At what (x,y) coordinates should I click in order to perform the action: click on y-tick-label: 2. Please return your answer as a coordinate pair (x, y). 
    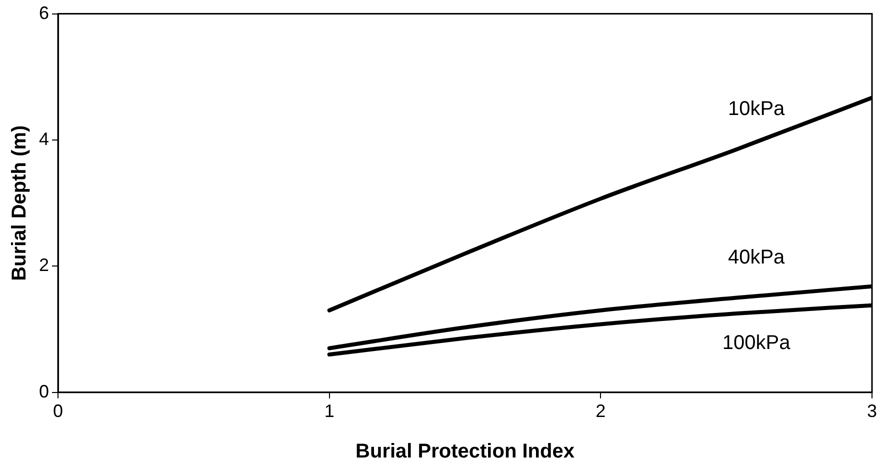
    Looking at the image, I should click on (44, 265).